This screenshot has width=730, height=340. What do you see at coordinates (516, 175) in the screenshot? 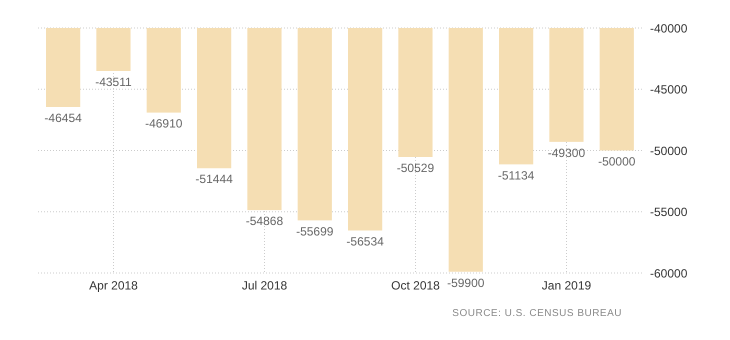
I see `data-label: -51134` at bounding box center [516, 175].